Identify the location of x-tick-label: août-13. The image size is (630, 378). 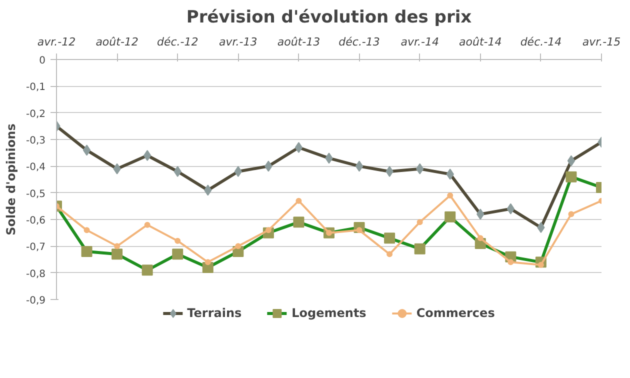
(298, 42).